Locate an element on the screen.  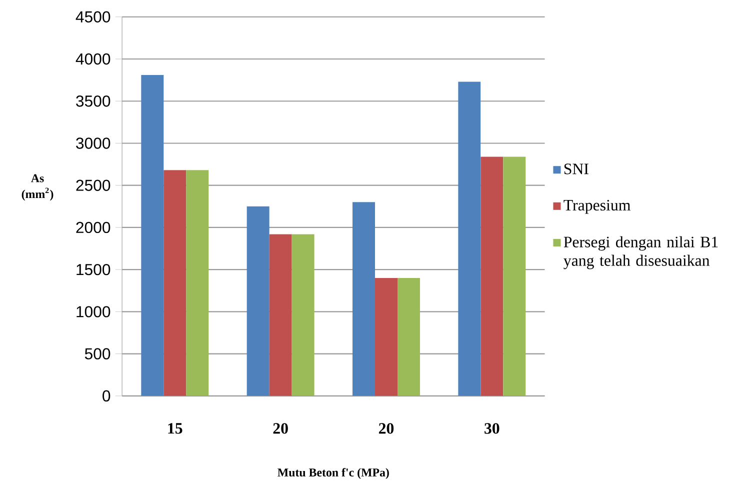
legend-label: Persegi dengan nilai B1 yang telah disesuaikan is located at coordinates (641, 252).